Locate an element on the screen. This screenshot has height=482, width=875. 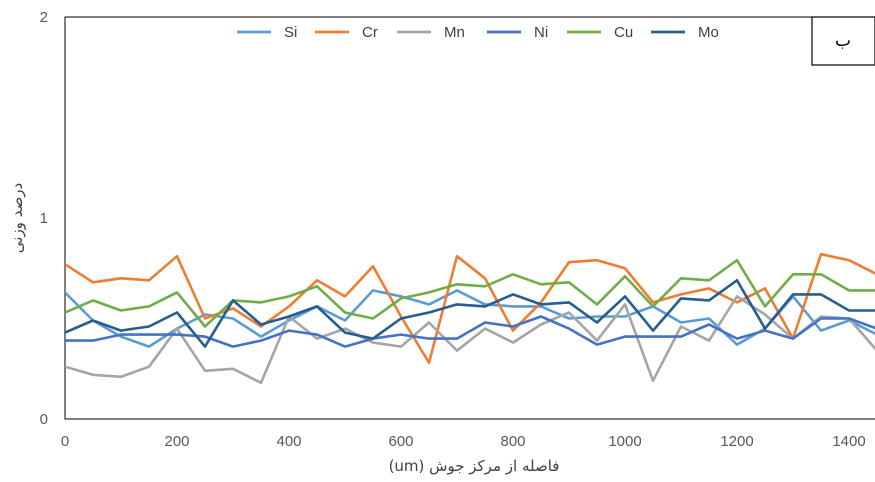
legend-label-cu: Cu is located at coordinates (623, 32).